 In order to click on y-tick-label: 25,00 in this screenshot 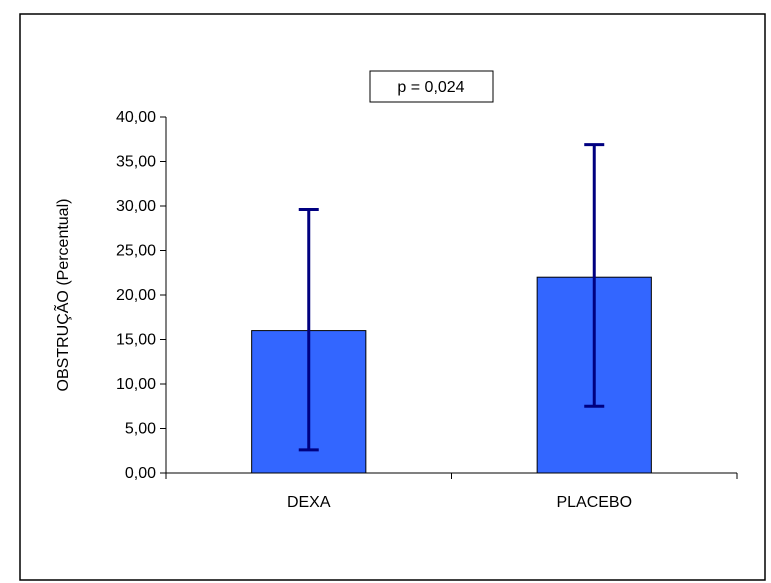, I will do `click(136, 251)`.